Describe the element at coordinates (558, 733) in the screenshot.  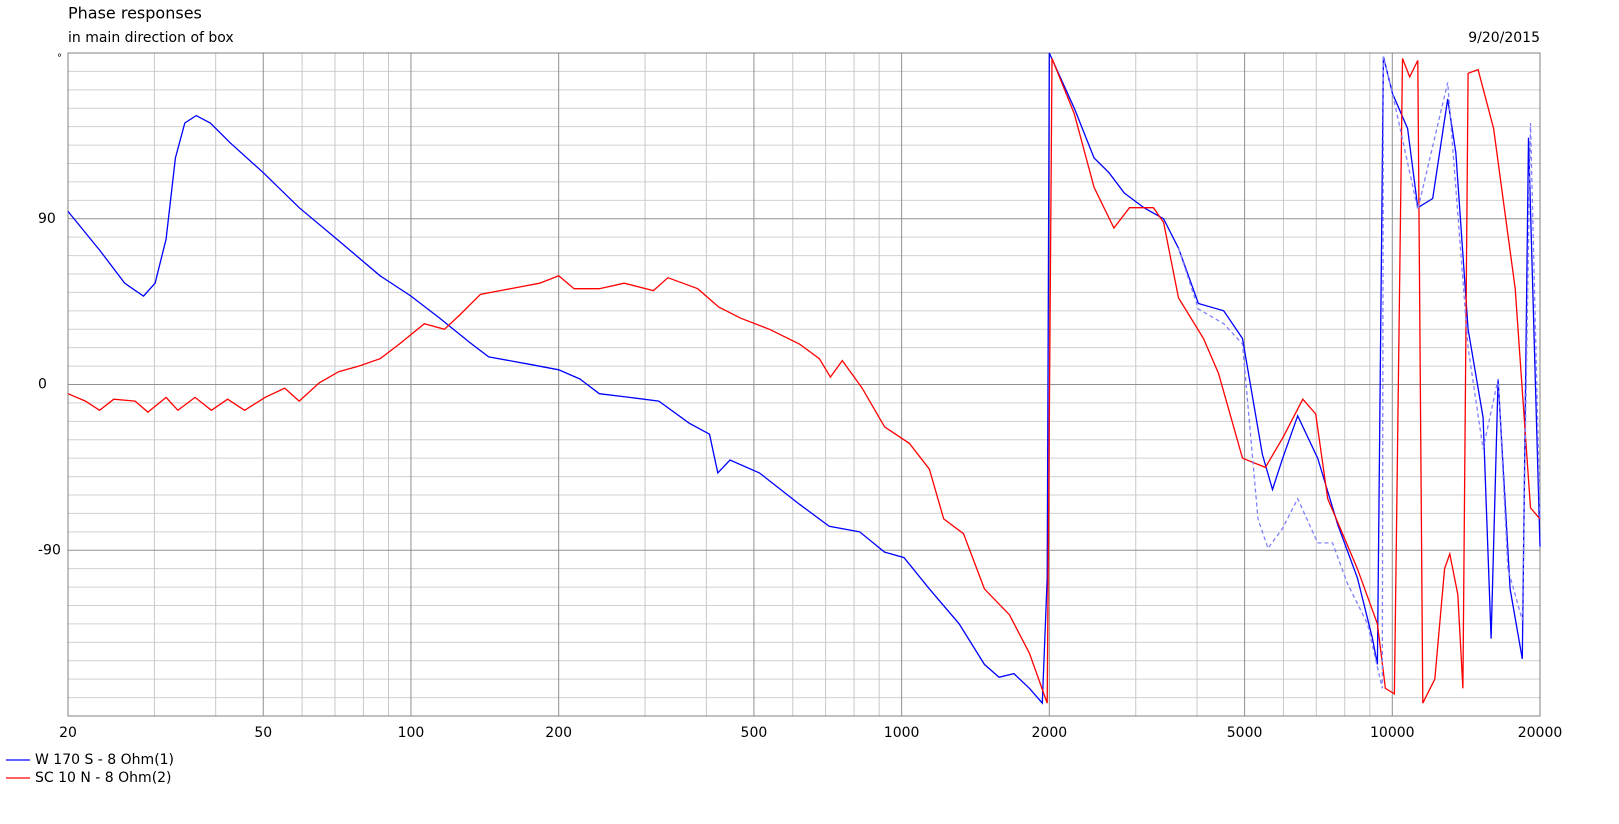
I see `x-tick-label: 200` at that location.